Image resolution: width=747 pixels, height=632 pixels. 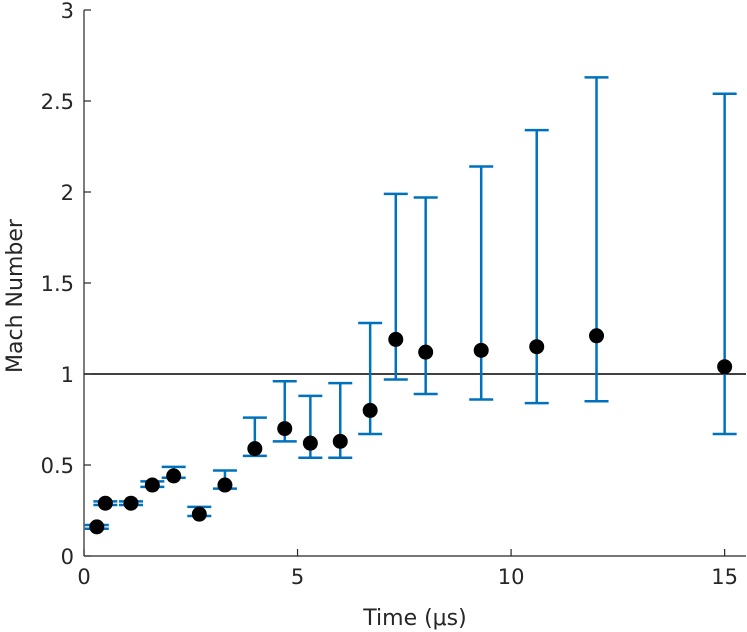 I want to click on x-tick-label: 15, so click(x=724, y=577).